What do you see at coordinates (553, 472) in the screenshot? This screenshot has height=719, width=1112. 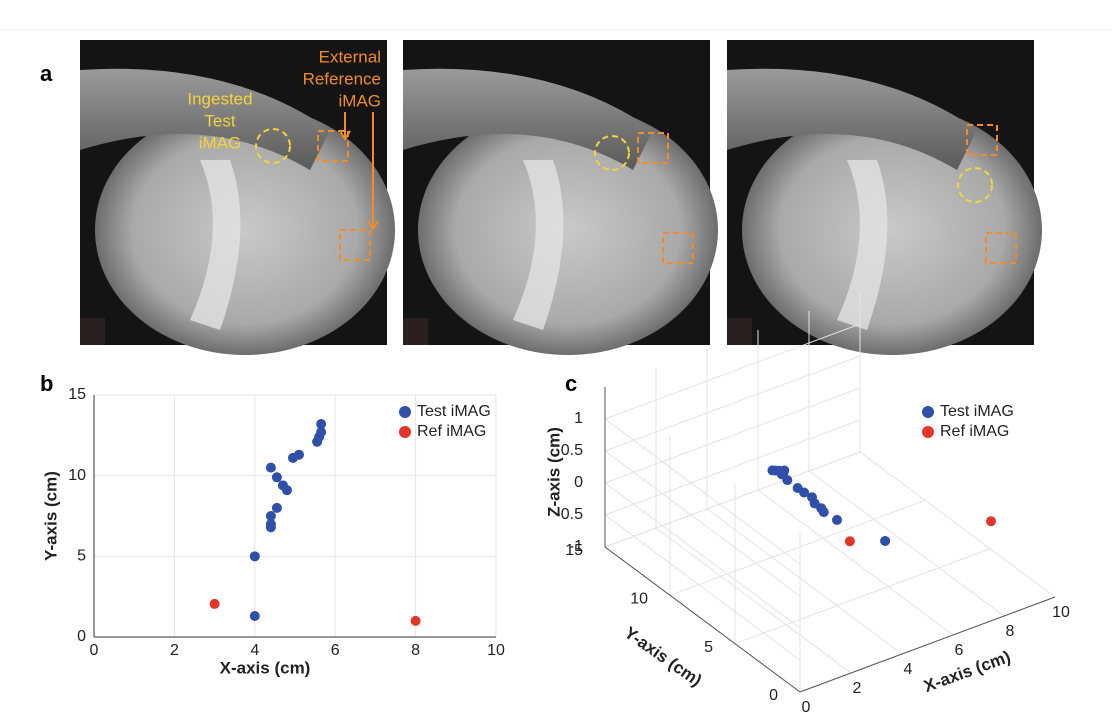 I see `z-axis-title: Z-axis (cm)` at bounding box center [553, 472].